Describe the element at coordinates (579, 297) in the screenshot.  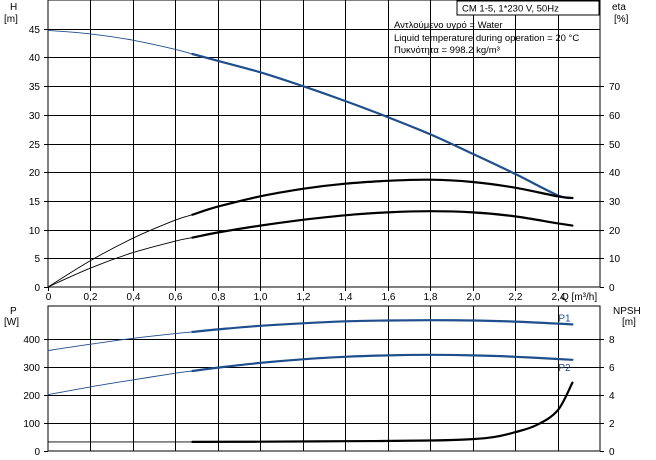
I see `q-axis-label: Q [m³/h]` at that location.